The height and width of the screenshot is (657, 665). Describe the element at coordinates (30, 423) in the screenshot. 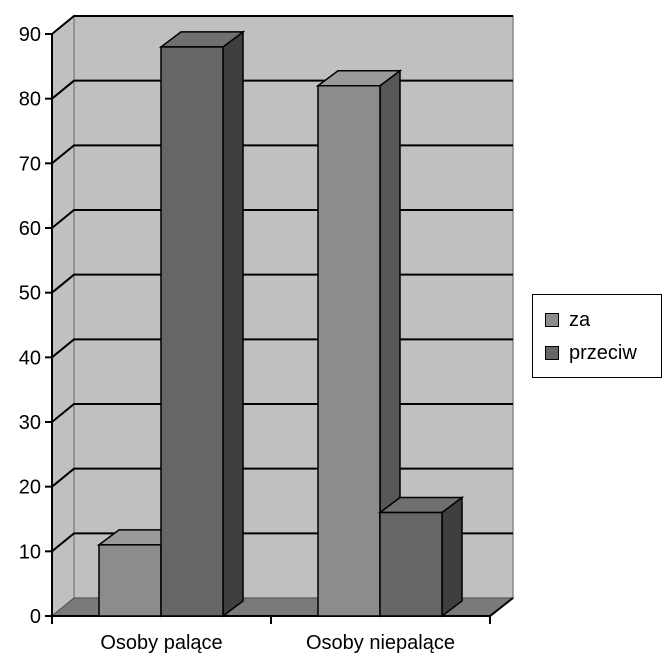

I see `y-tick-label: 30` at that location.